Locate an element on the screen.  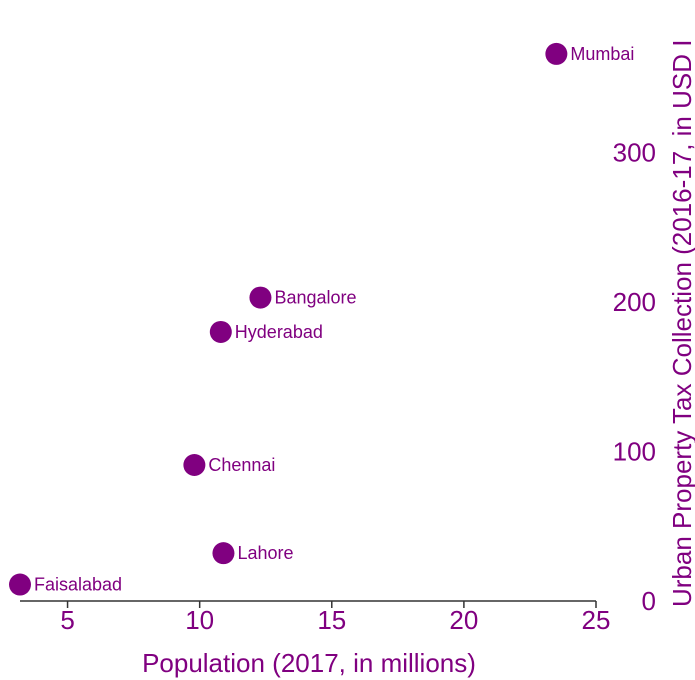
data-point-bangalore is located at coordinates (260, 297).